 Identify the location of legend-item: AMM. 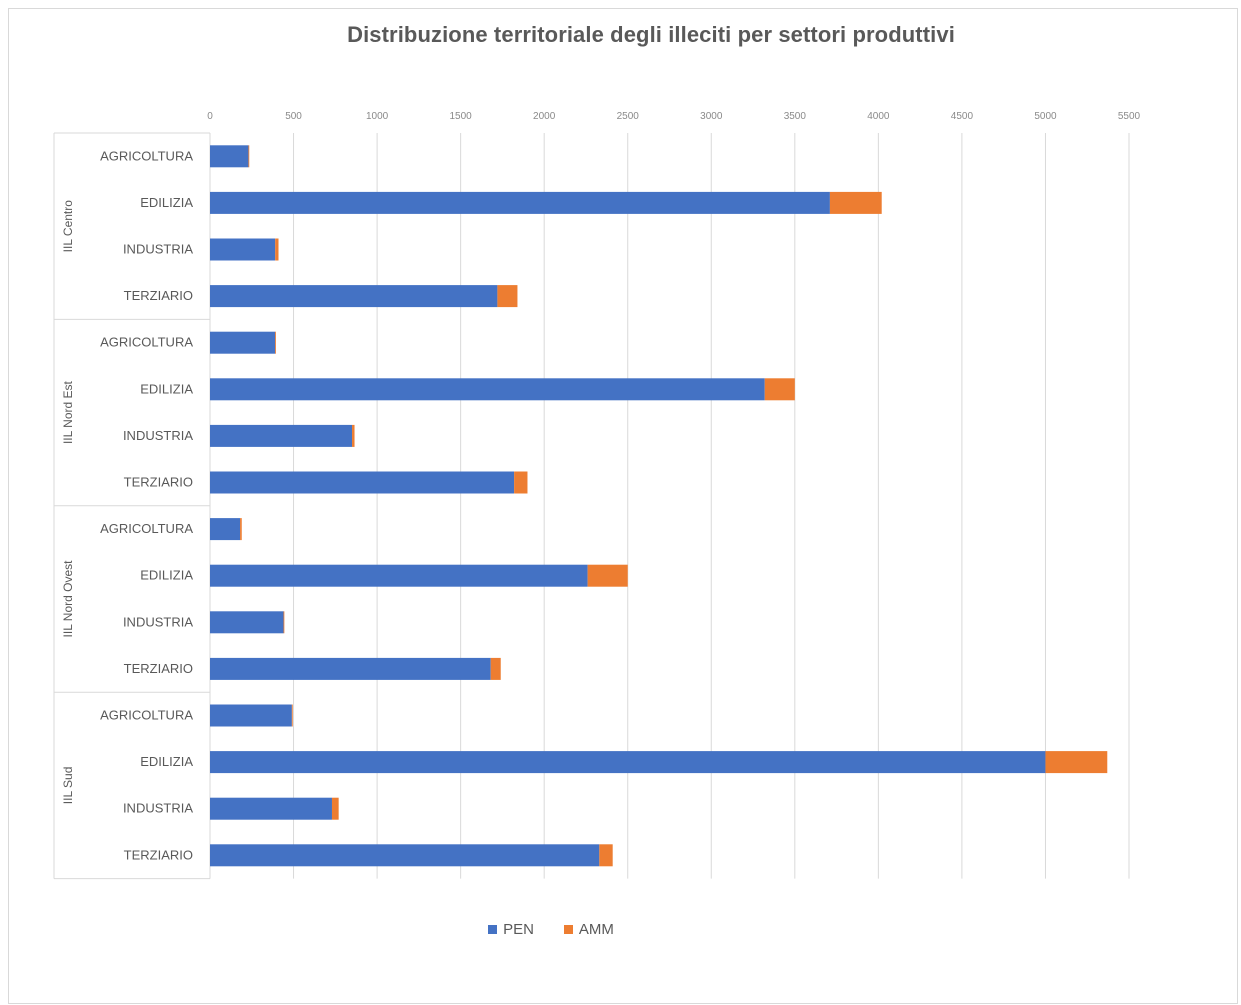
(588, 929).